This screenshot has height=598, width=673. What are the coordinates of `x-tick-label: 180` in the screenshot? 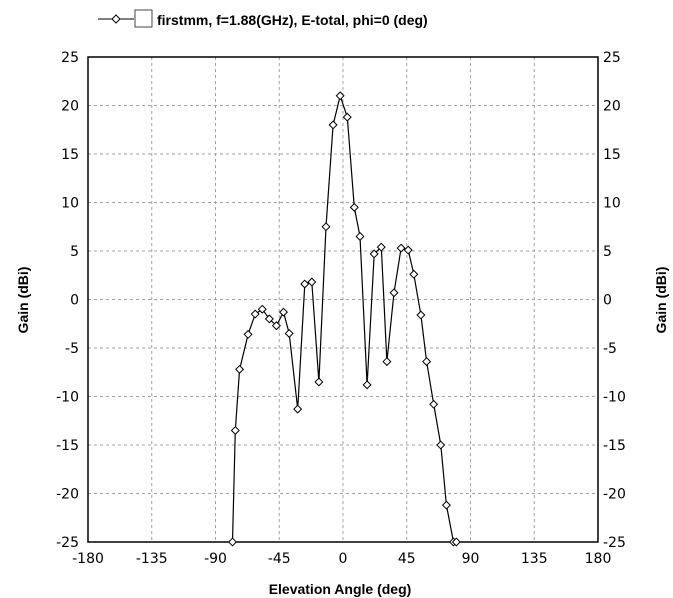 It's located at (598, 559).